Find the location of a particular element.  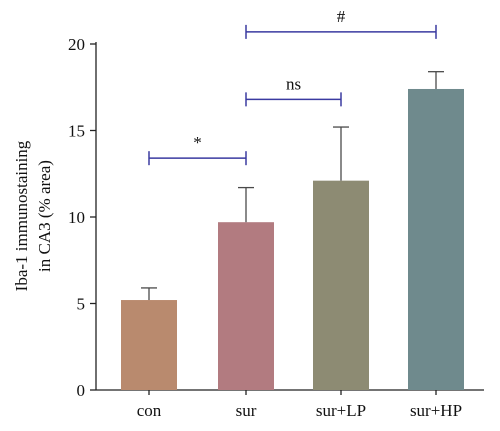

y-tick-label-20: 20 is located at coordinates (76, 44).